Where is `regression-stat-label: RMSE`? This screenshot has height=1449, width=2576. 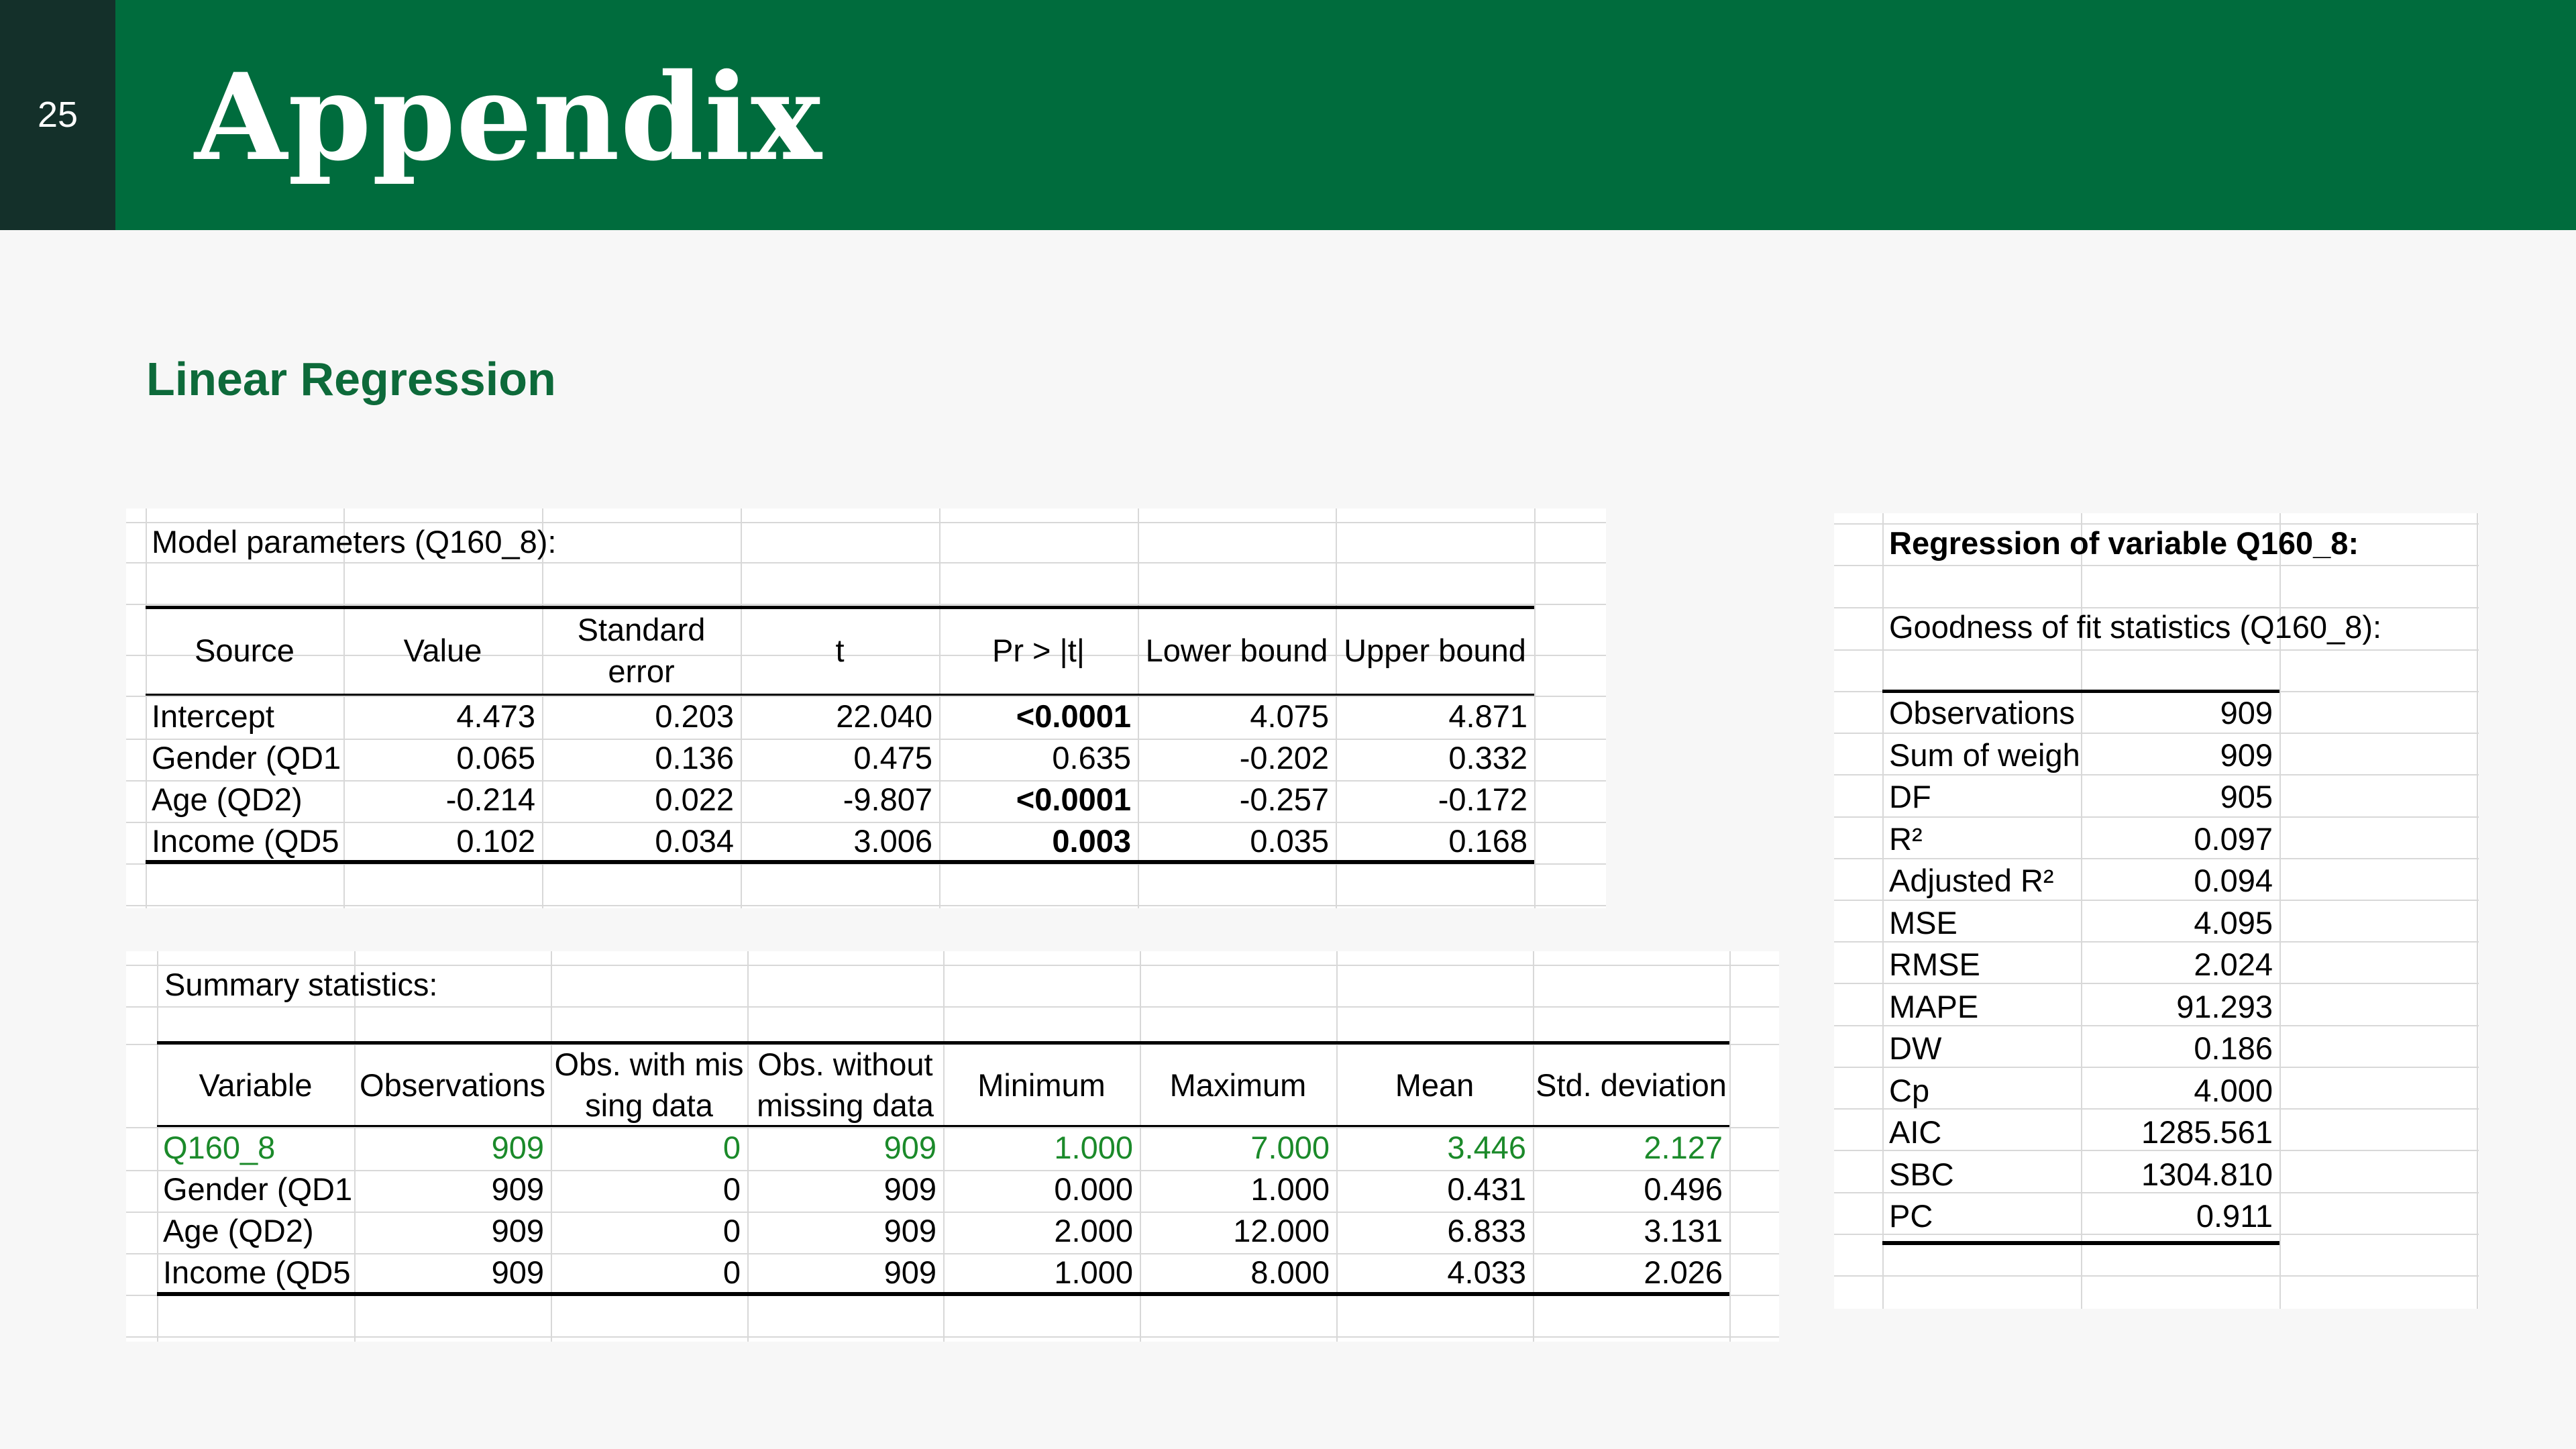
regression-stat-label: RMSE is located at coordinates (1934, 964).